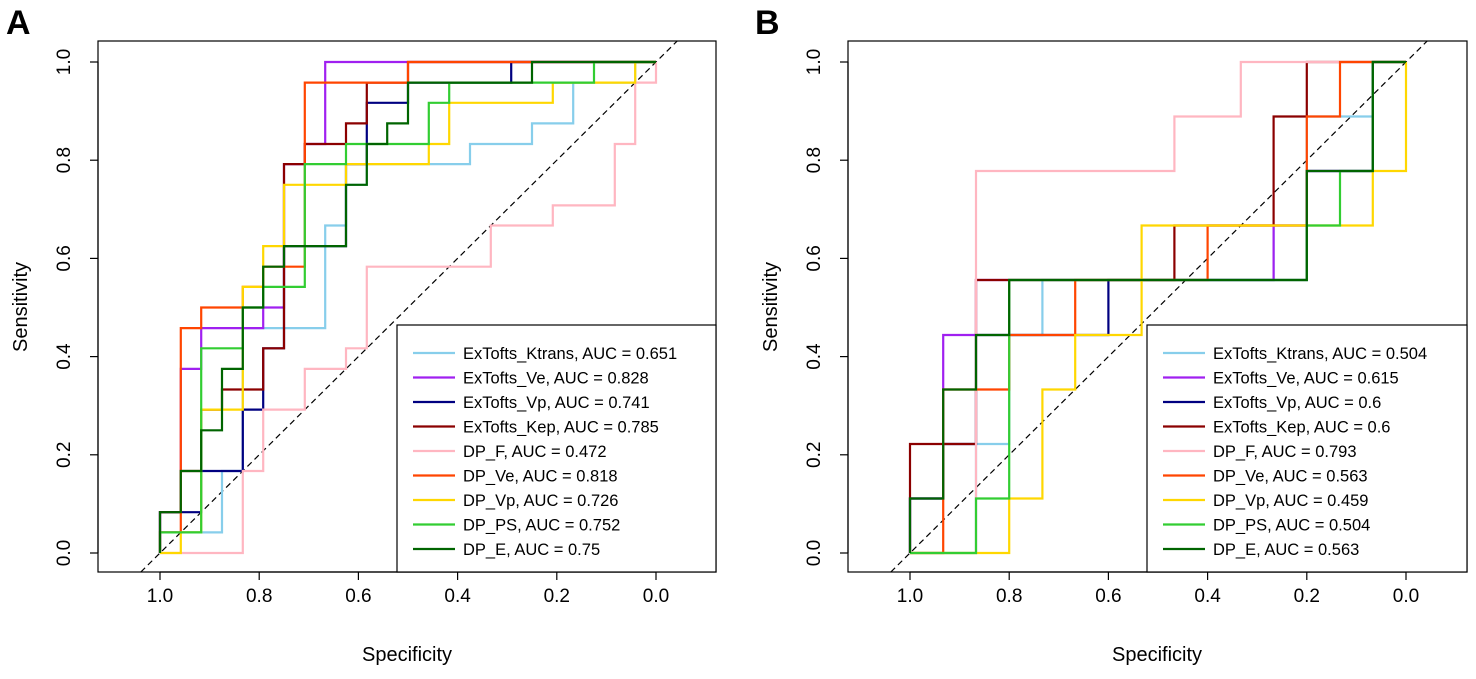  What do you see at coordinates (570, 354) in the screenshot?
I see `legend-entry-label: ExTofts_Ktrans, AUC = 0.651` at bounding box center [570, 354].